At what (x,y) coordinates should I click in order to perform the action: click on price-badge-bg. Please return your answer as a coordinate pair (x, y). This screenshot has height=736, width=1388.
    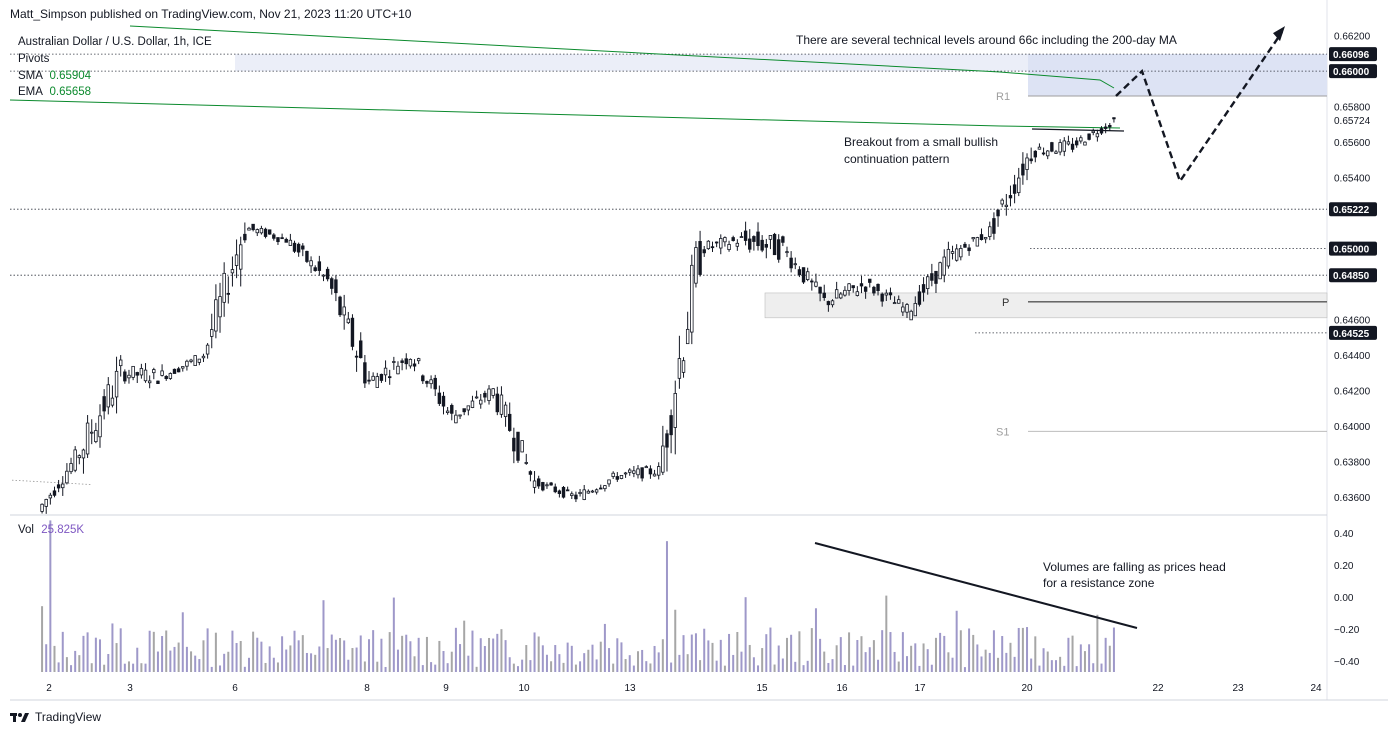
    Looking at the image, I should click on (1353, 54).